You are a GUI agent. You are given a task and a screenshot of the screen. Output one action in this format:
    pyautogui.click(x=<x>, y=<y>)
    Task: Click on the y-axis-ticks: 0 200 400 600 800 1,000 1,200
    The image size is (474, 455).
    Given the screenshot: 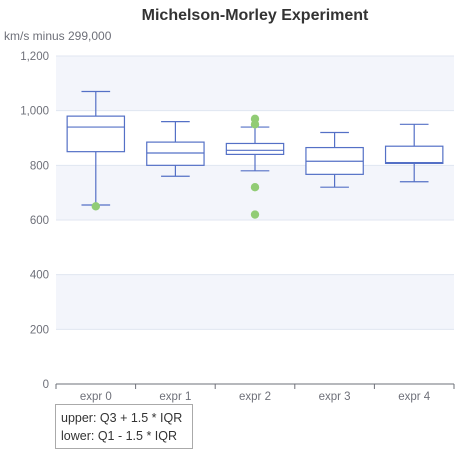 What is the action you would take?
    pyautogui.click(x=34, y=221)
    